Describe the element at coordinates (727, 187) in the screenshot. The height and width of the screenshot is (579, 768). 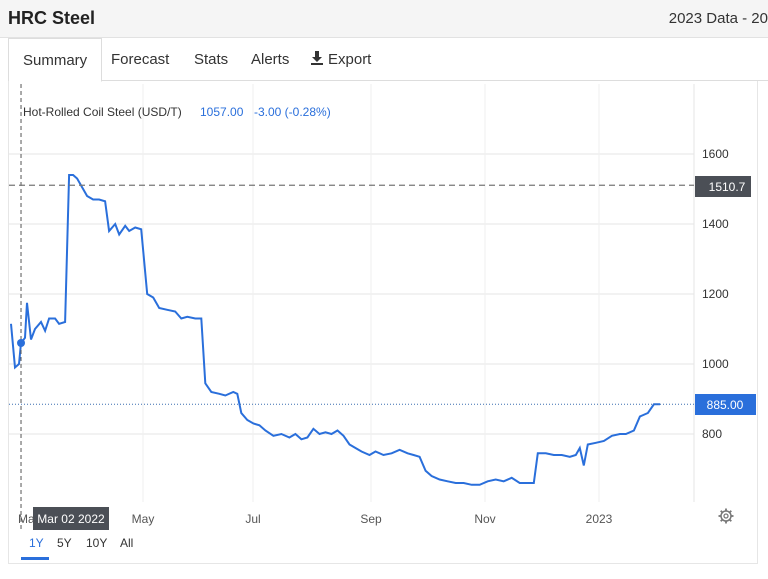
I see `crosshair-price-label: 1510.7` at that location.